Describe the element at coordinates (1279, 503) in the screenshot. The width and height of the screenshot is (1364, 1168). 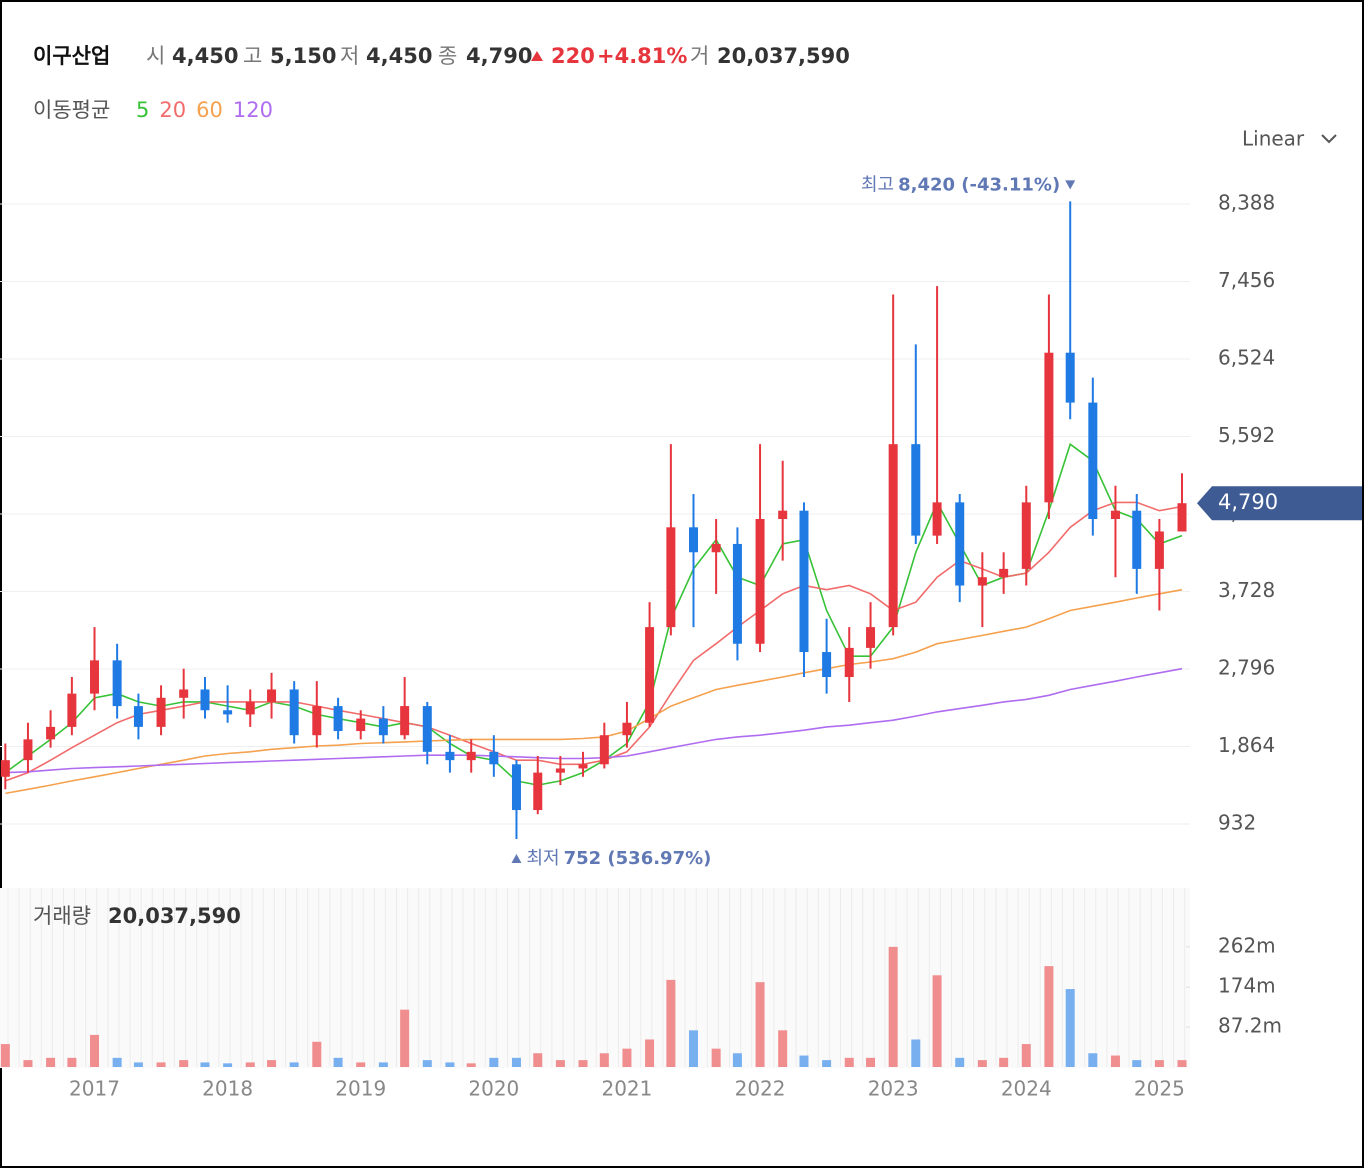
I see `price-tag` at that location.